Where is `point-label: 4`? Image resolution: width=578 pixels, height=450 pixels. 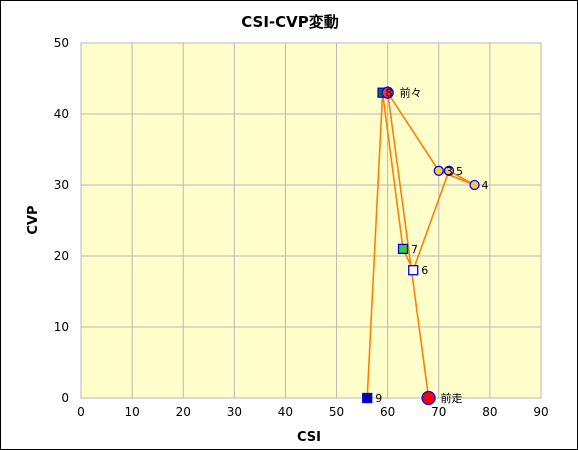
point-label: 4 is located at coordinates (485, 185).